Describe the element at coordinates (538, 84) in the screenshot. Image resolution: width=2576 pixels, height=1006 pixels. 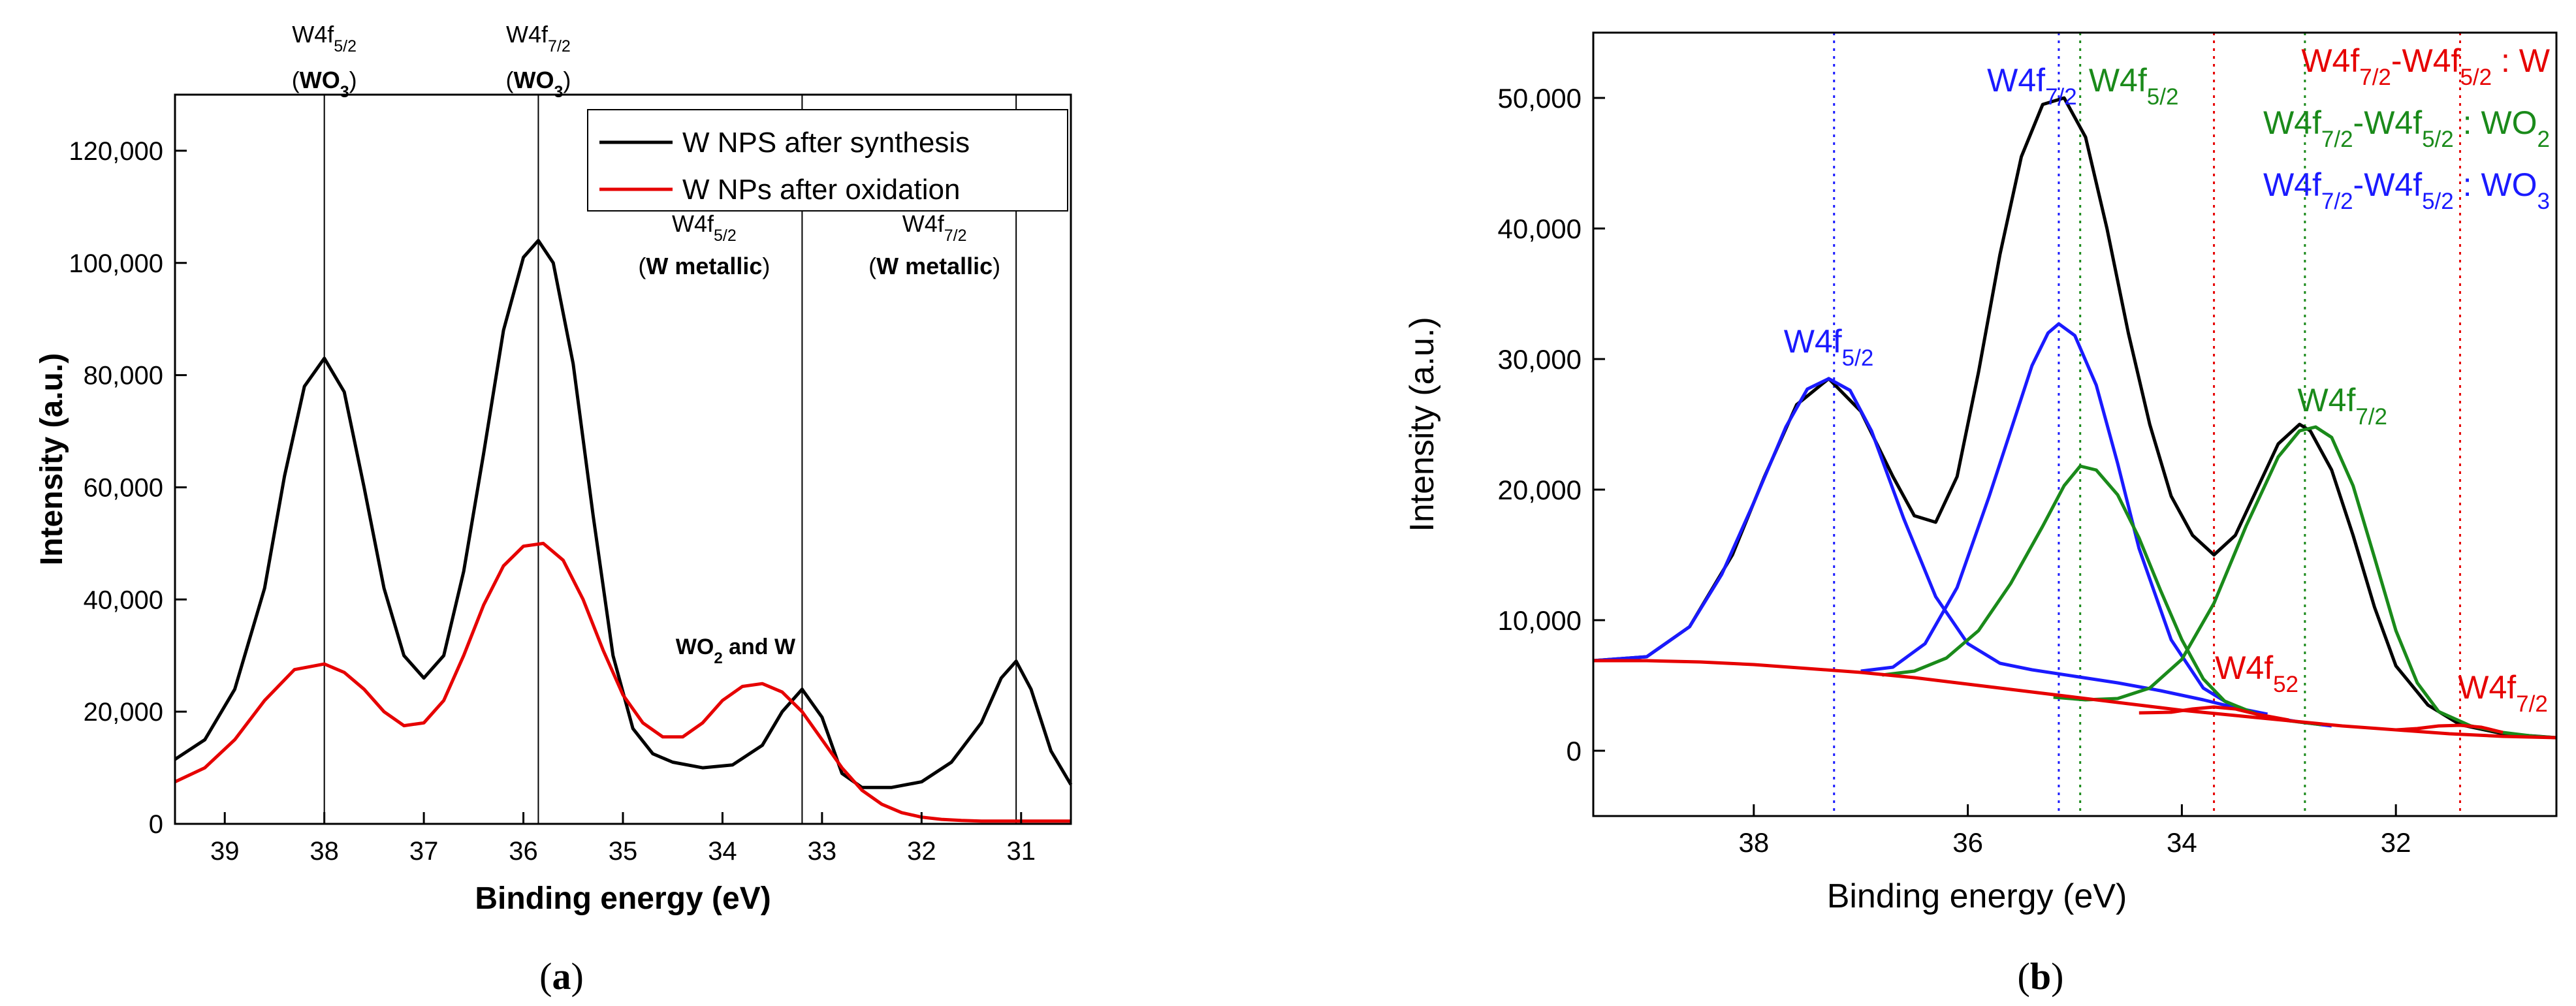
I see `peak-species-2: (WO3)` at that location.